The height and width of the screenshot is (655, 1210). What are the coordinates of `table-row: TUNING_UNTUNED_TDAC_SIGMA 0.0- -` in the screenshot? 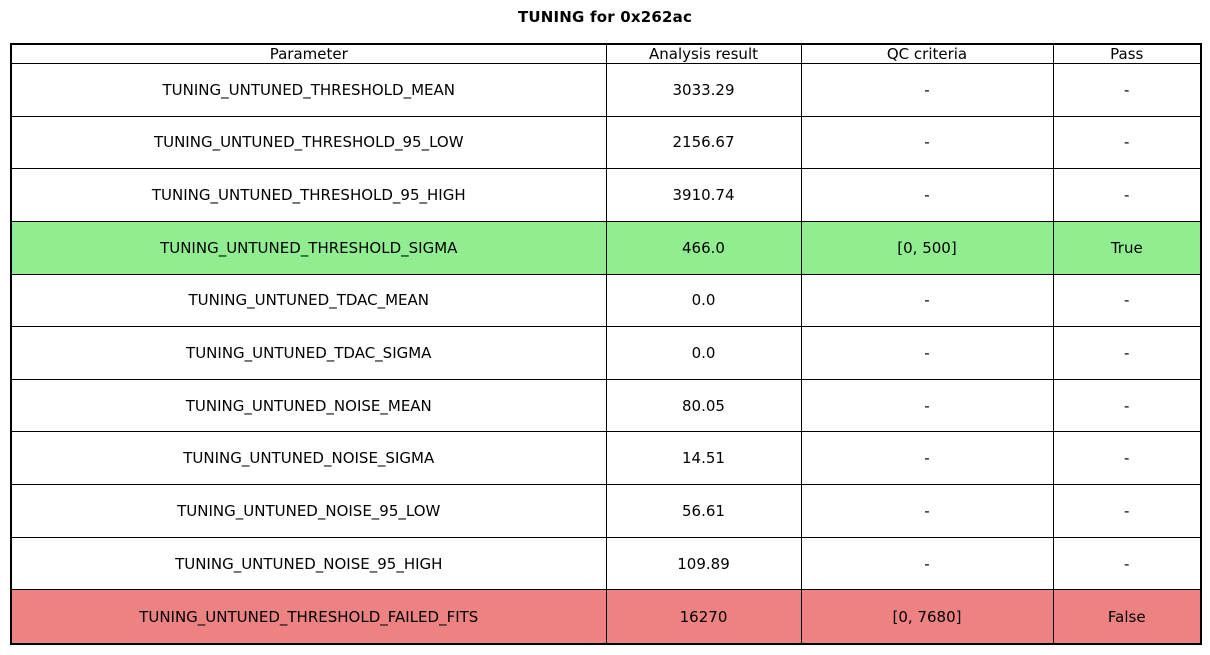 It's located at (606, 353).